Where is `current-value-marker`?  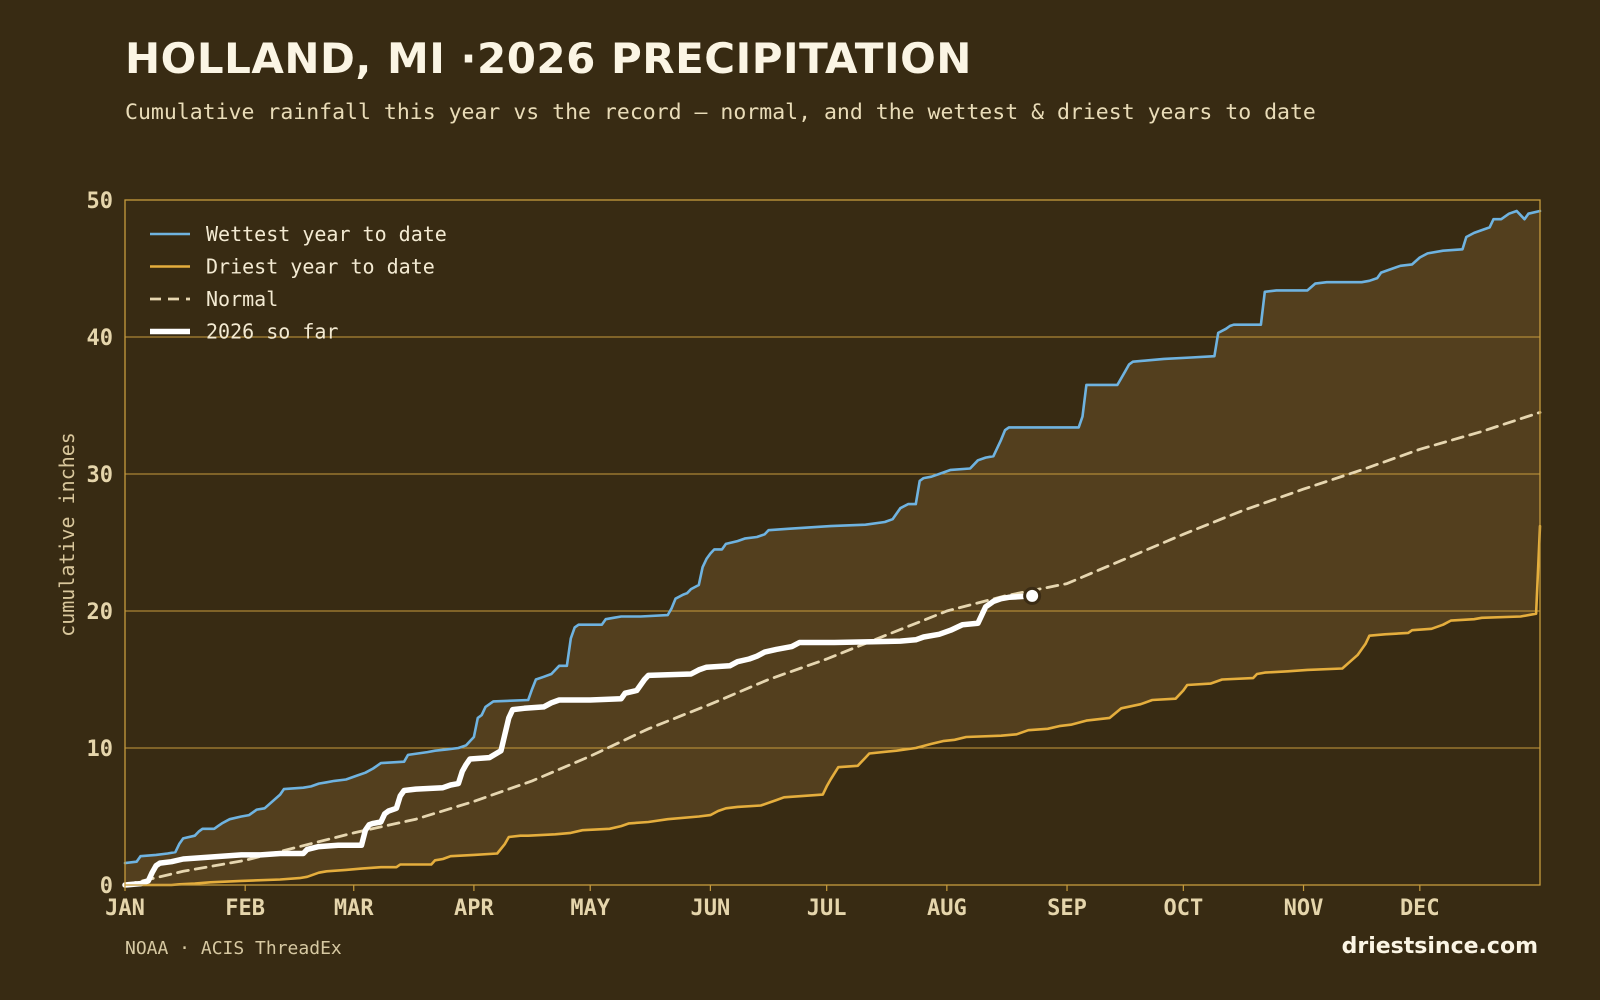 current-value-marker is located at coordinates (1032, 595).